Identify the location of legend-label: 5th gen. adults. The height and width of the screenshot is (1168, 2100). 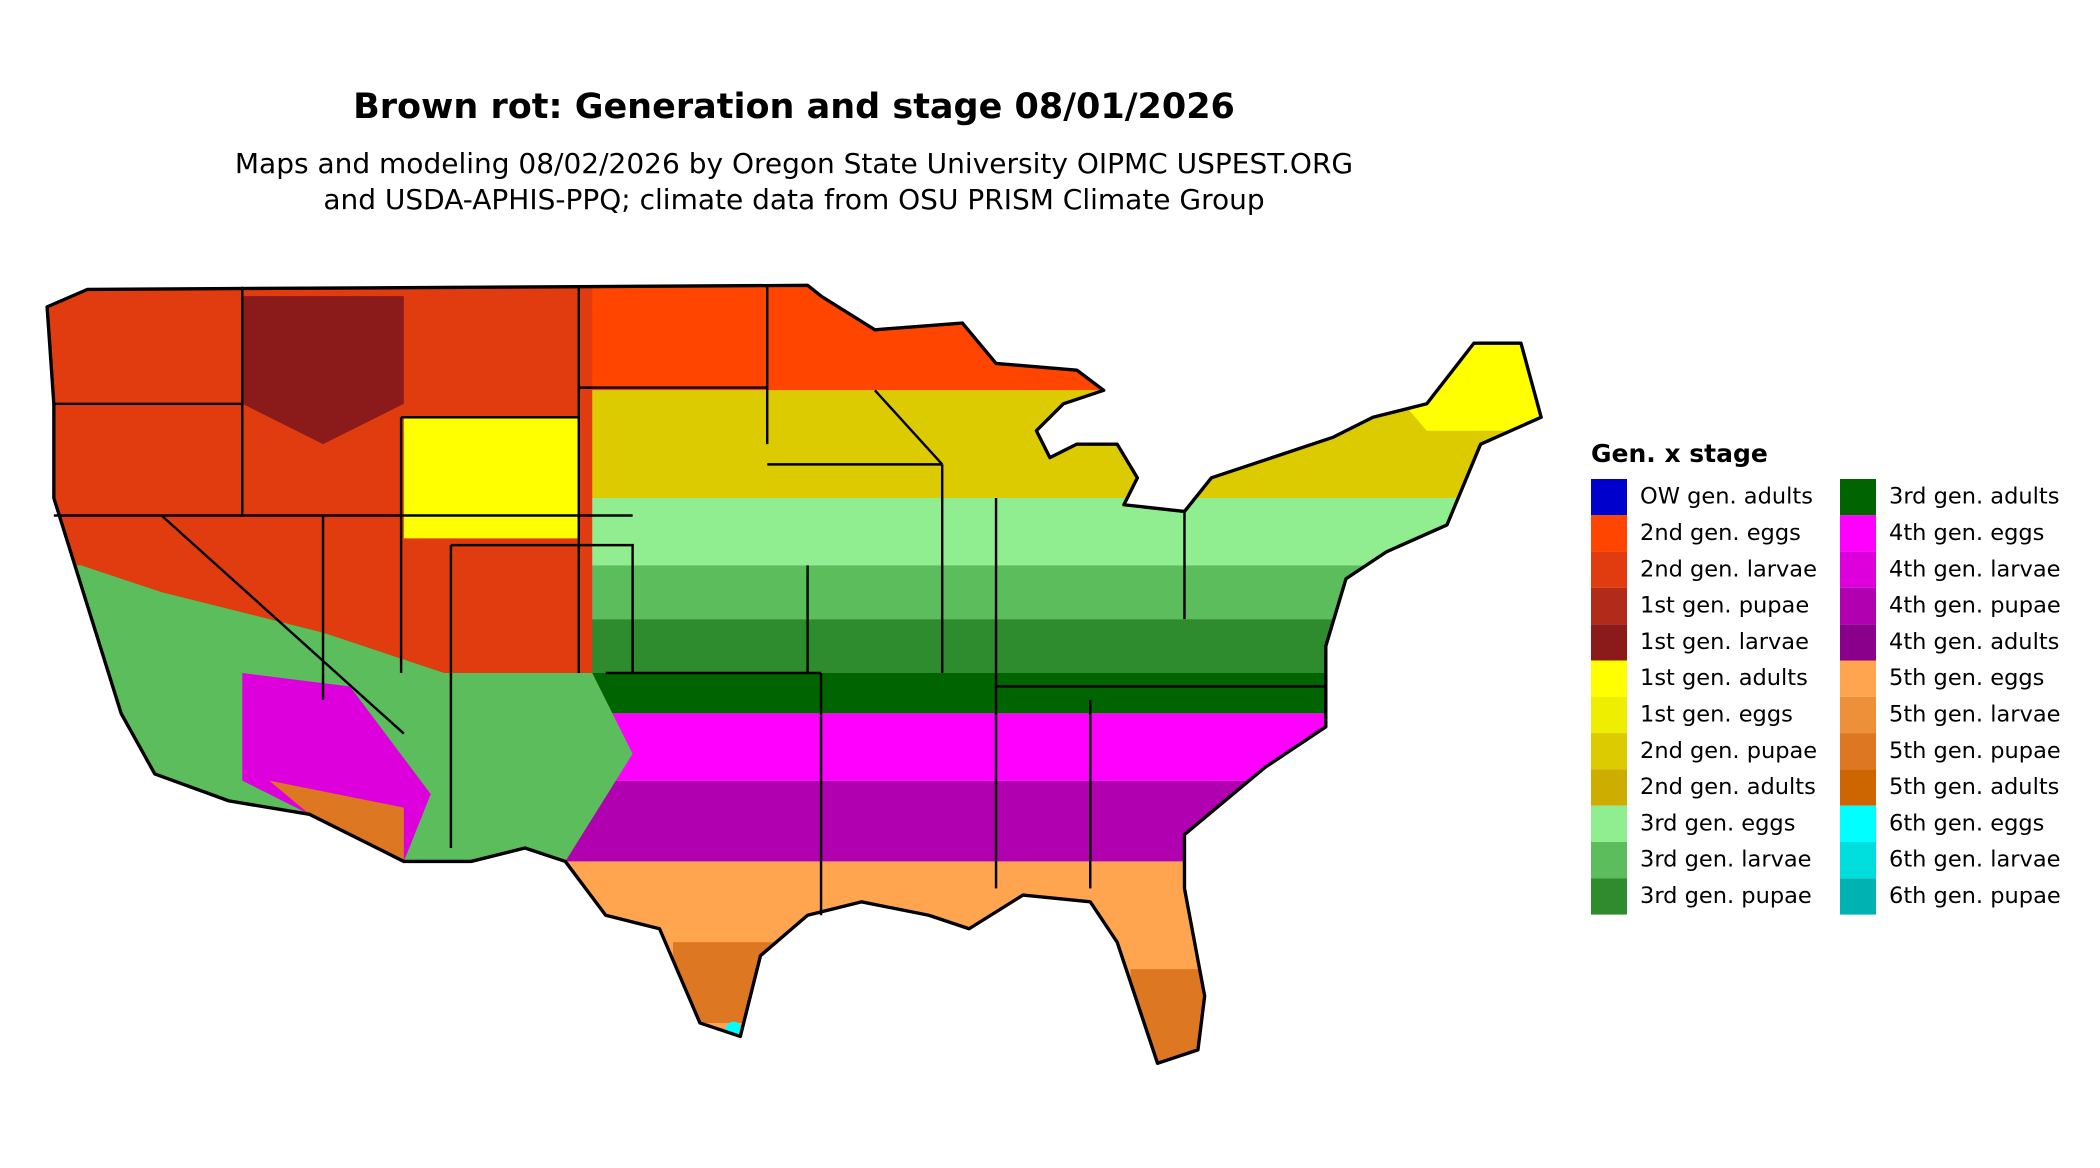
(1974, 787).